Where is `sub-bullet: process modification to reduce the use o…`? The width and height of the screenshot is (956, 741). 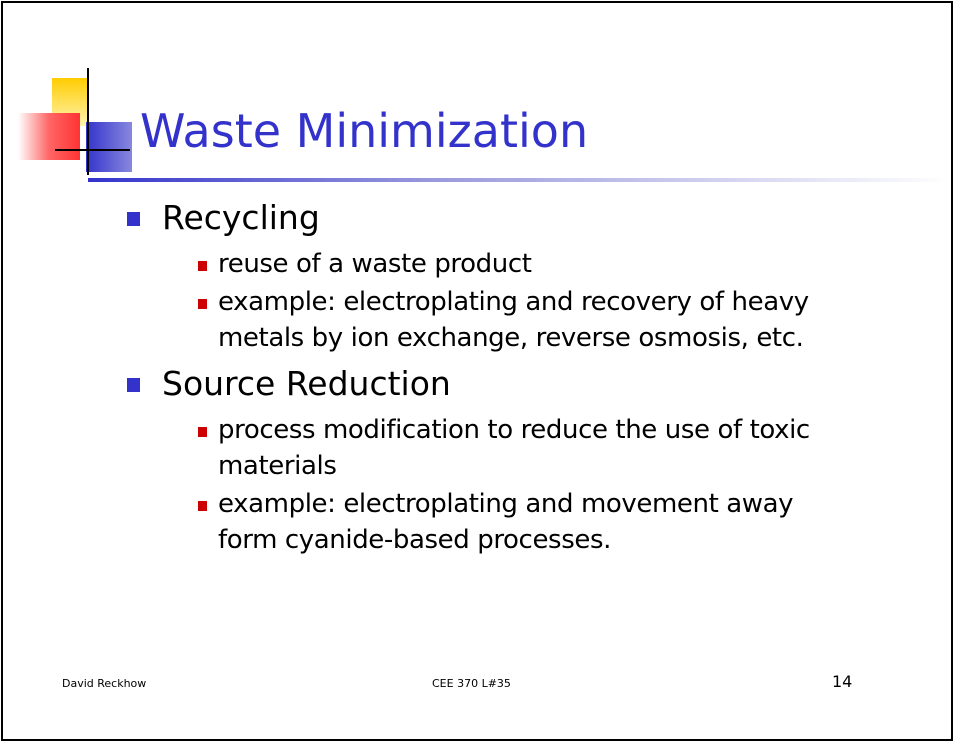 sub-bullet: process modification to reduce the use o… is located at coordinates (523, 448).